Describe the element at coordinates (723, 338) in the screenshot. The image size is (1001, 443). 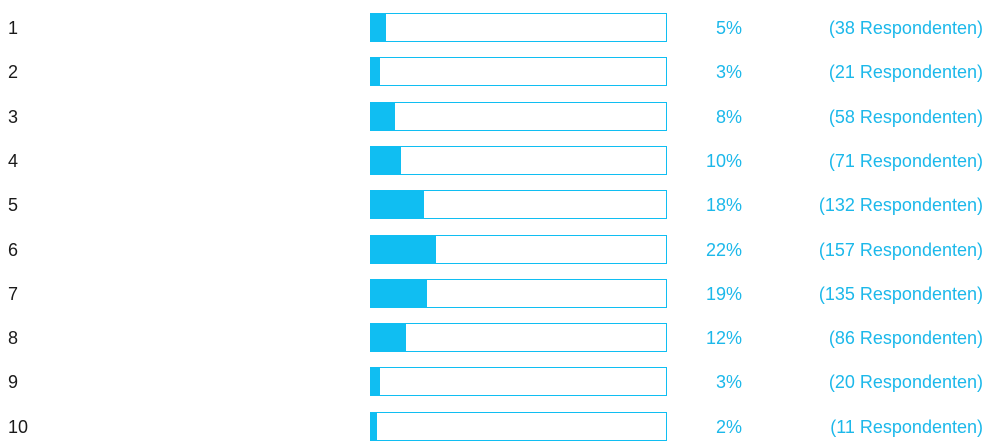
I see `percent-label: 12%` at that location.